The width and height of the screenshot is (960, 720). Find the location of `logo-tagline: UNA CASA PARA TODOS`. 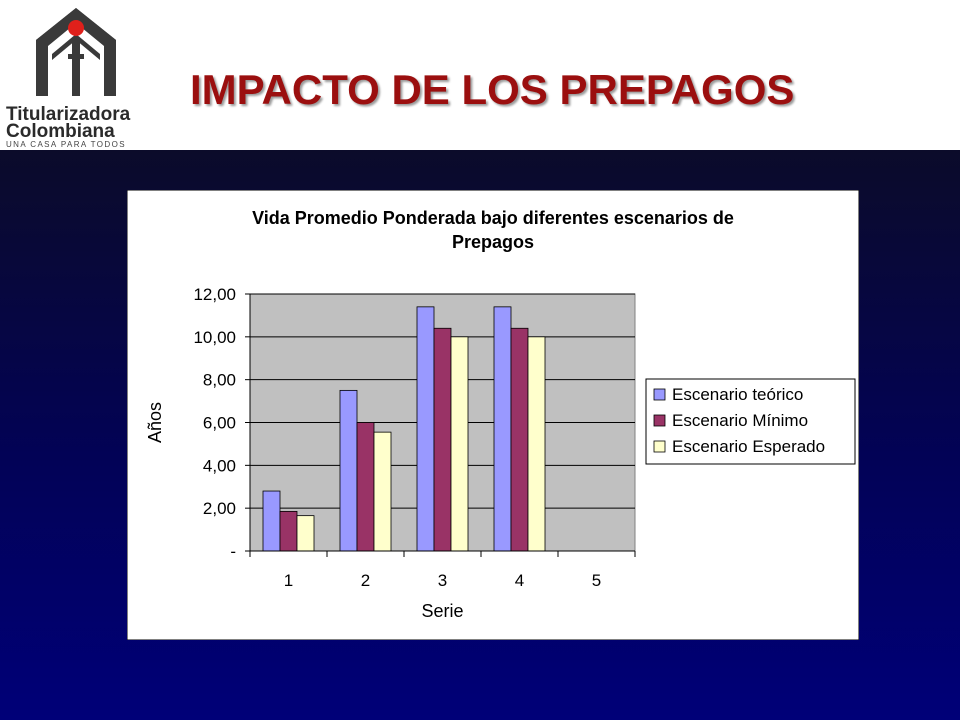

logo-tagline: UNA CASA PARA TODOS is located at coordinates (66, 144).